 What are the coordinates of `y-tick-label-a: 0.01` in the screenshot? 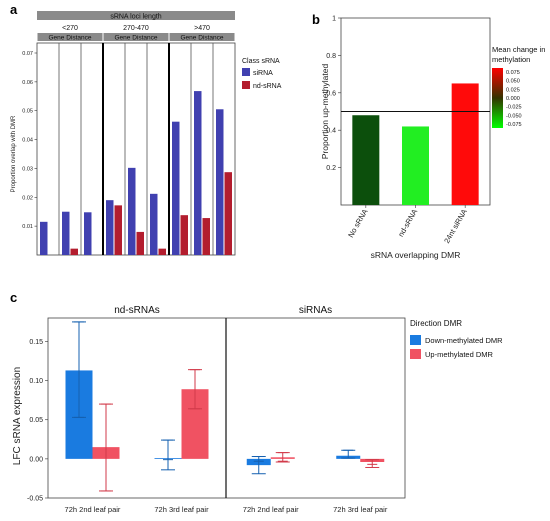 It's located at (27, 227).